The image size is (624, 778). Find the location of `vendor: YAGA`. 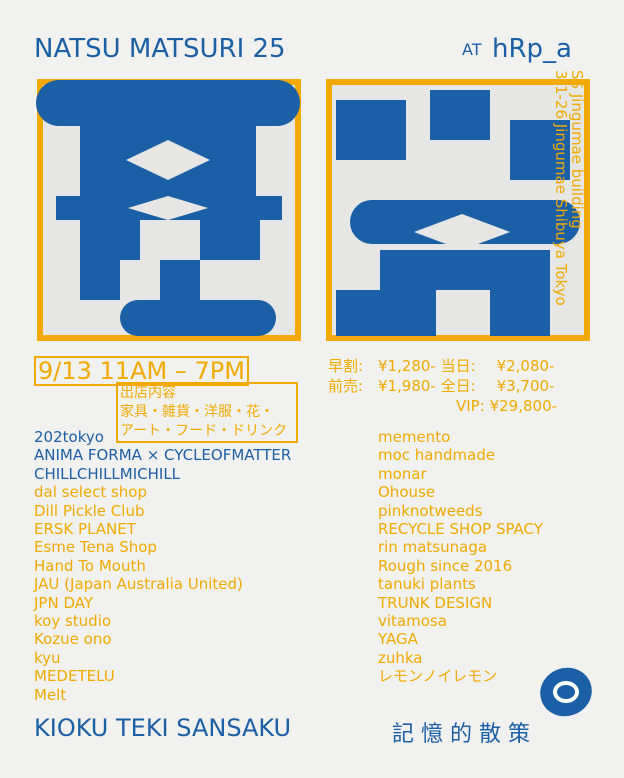

vendor: YAGA is located at coordinates (398, 639).